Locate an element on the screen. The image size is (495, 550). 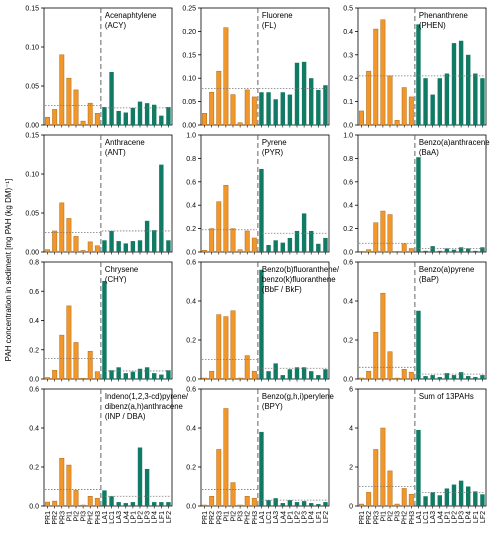
x-tick-label: LA4 is located at coordinates (283, 517).